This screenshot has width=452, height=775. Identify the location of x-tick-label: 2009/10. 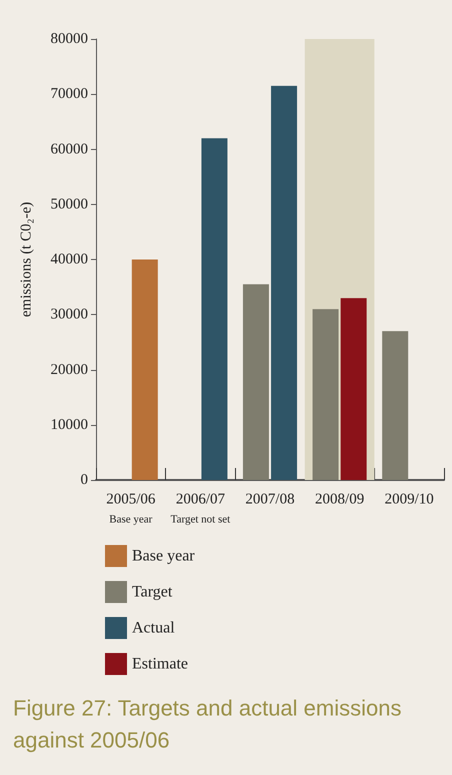
(409, 500).